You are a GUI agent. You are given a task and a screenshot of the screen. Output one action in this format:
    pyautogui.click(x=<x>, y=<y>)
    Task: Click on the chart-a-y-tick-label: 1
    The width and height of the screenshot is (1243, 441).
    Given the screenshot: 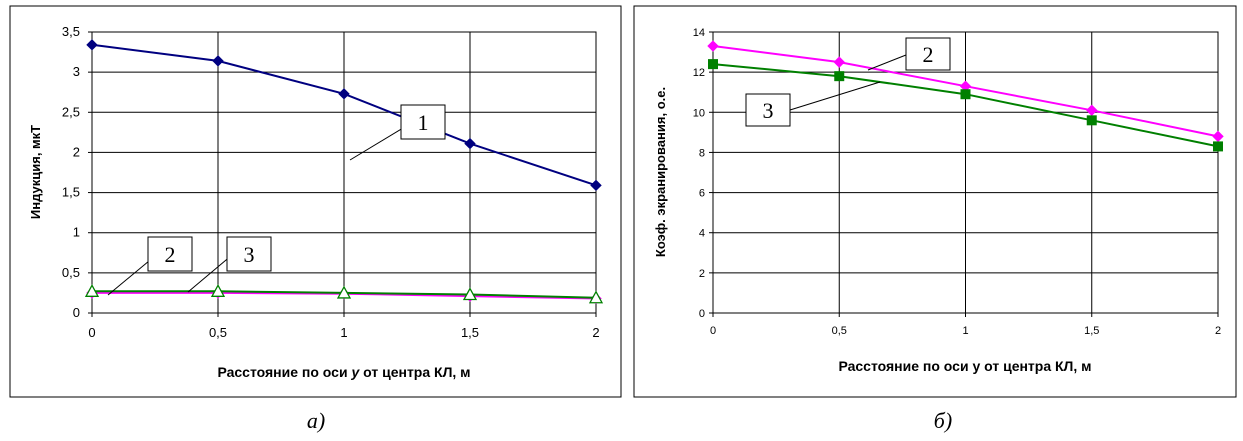 What is the action you would take?
    pyautogui.click(x=76, y=232)
    